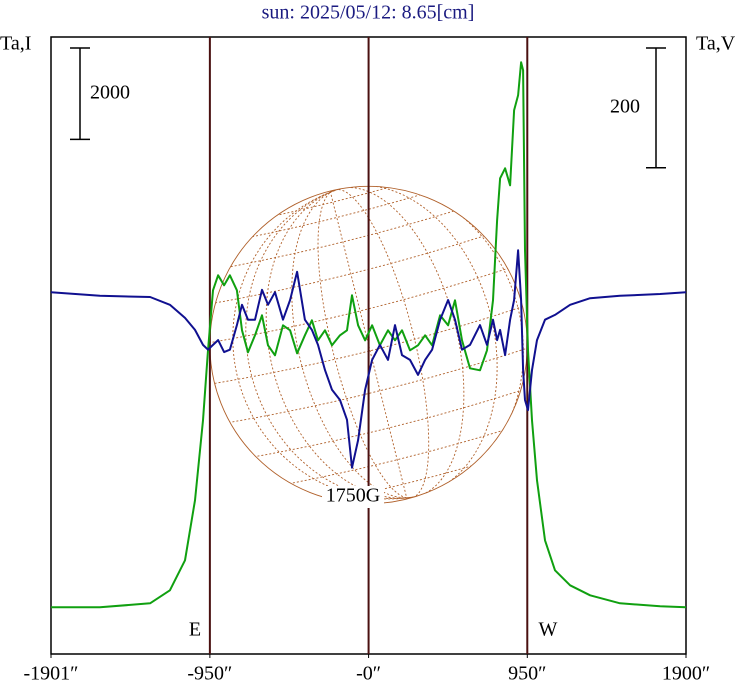 This screenshot has height=689, width=739. What do you see at coordinates (110, 92) in the screenshot?
I see `i-scale-bar-label: 2000` at bounding box center [110, 92].